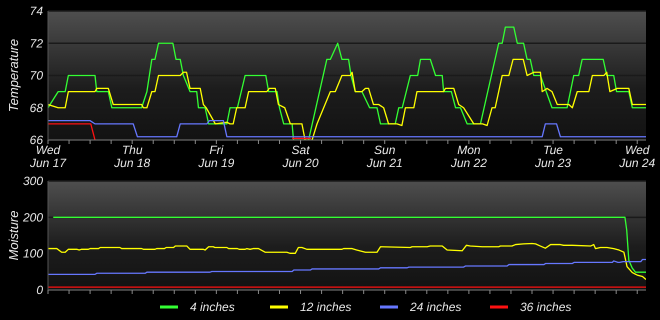 The image size is (660, 320). What do you see at coordinates (132, 156) in the screenshot?
I see `x-tick-label: Thu Jun 18` at bounding box center [132, 156].